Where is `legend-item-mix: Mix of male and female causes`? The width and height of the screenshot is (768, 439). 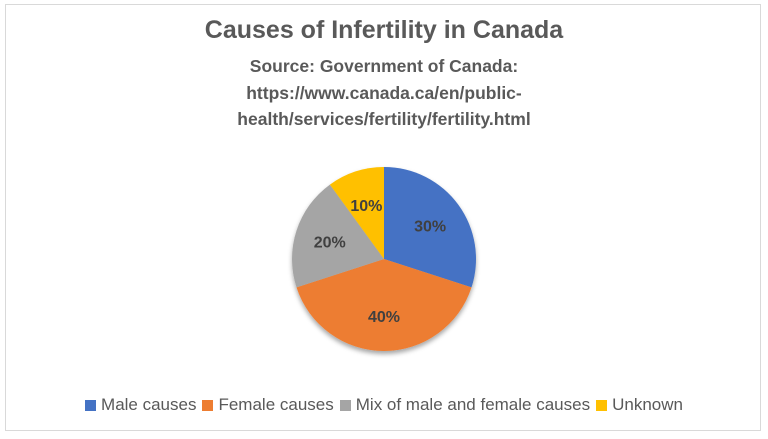
legend-item-mix: Mix of male and female causes is located at coordinates (465, 405).